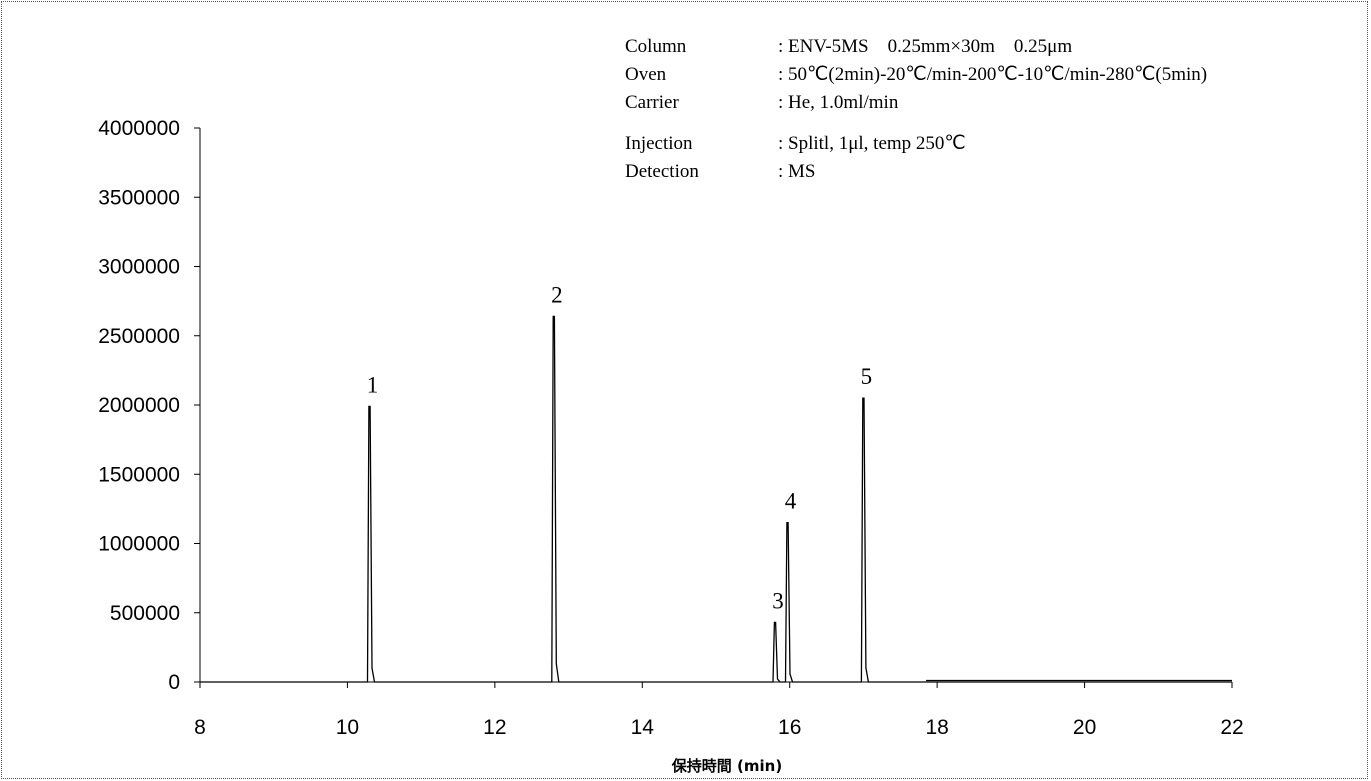  I want to click on x-axis-ticks: 8 10 12 14 16 18 20 22, so click(719, 710).